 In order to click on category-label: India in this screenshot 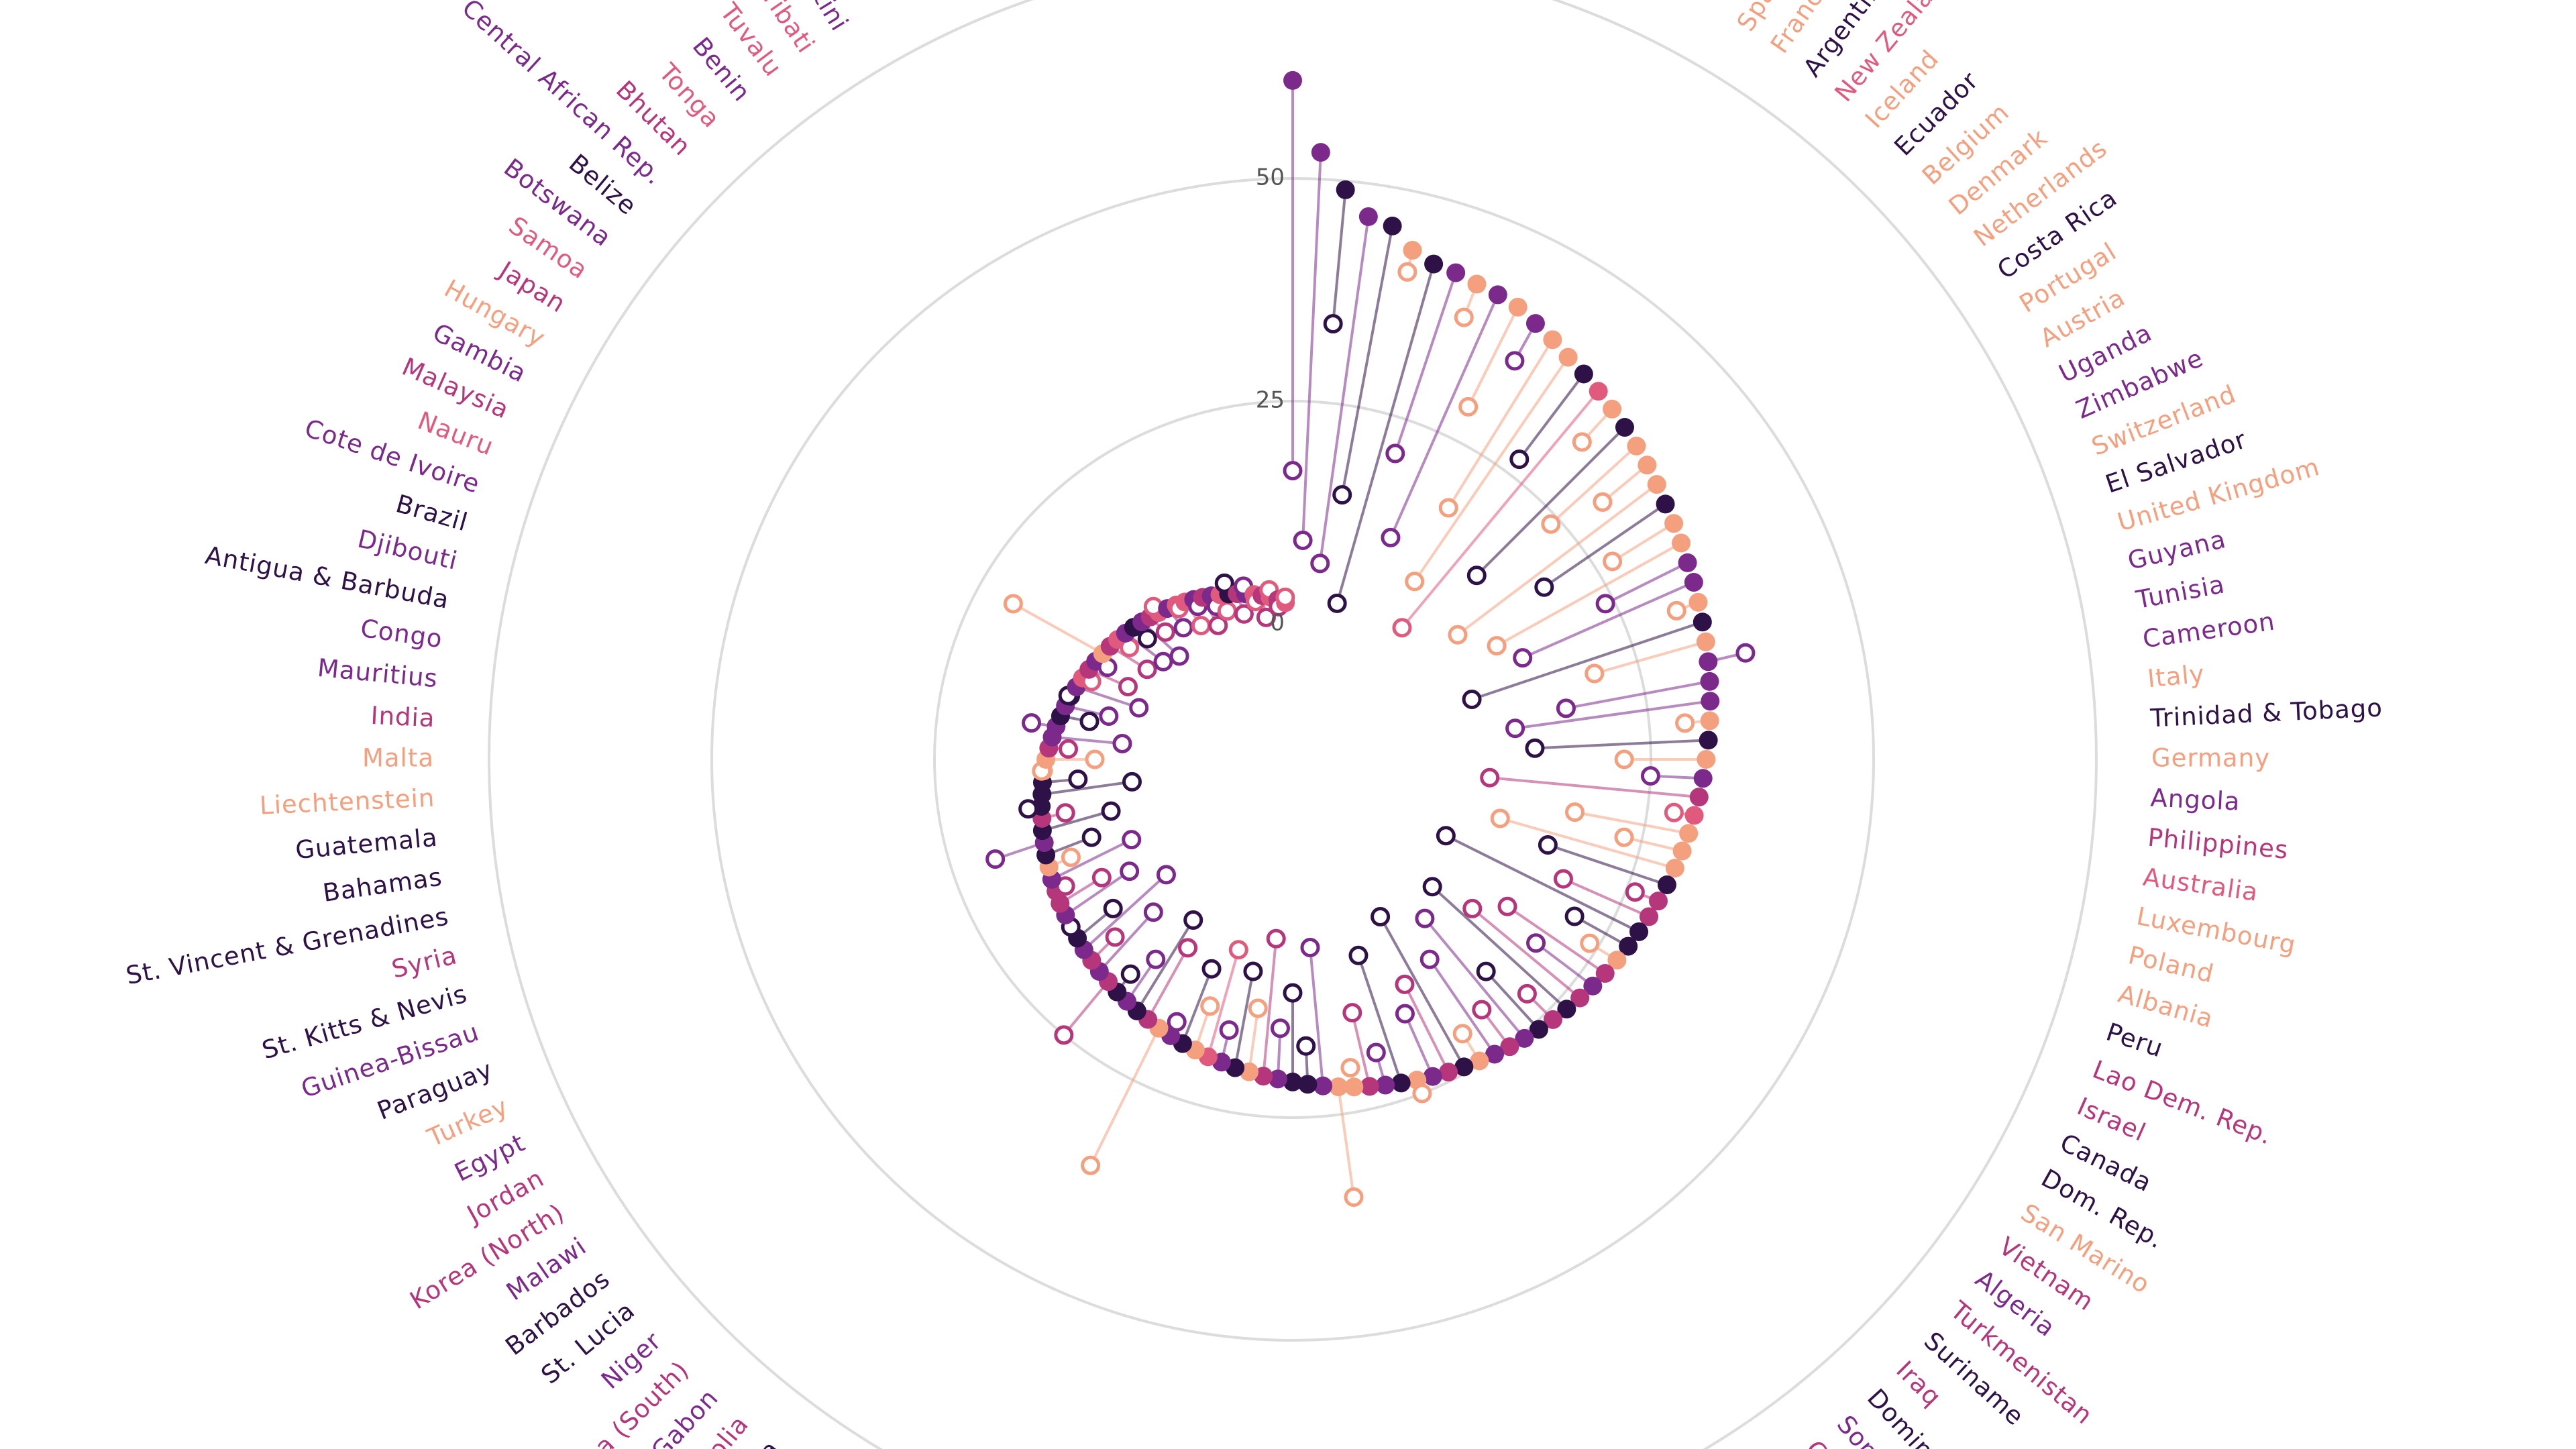, I will do `click(403, 717)`.